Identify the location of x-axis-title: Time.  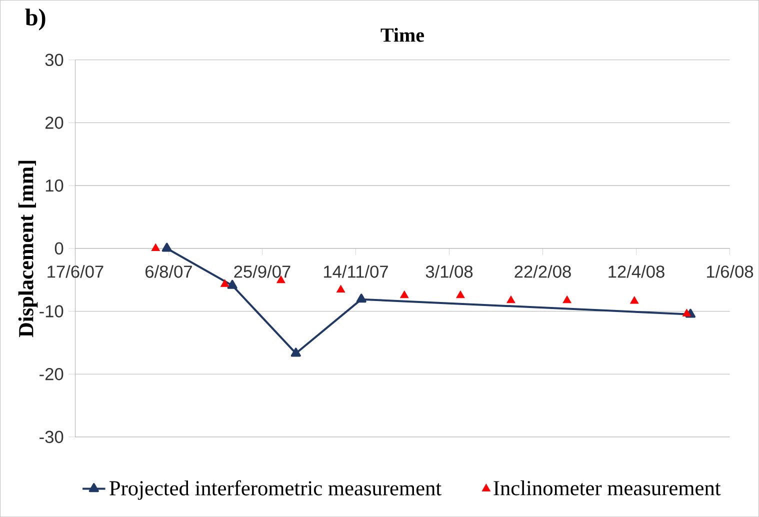
(402, 35).